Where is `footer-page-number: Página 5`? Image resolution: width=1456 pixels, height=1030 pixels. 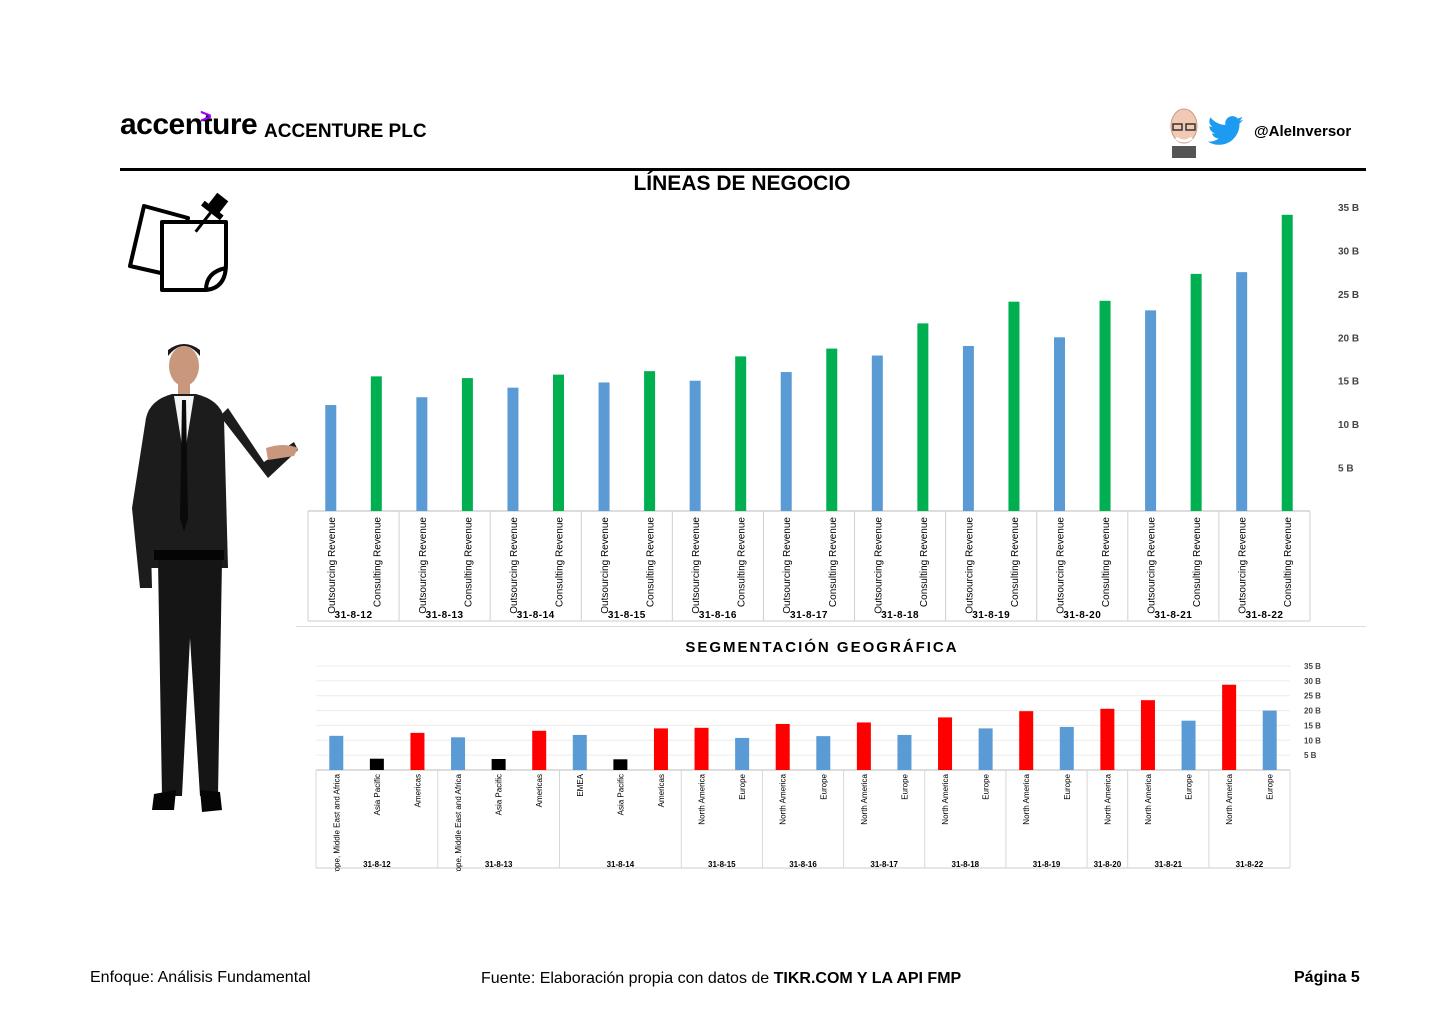 footer-page-number: Página 5 is located at coordinates (1327, 977).